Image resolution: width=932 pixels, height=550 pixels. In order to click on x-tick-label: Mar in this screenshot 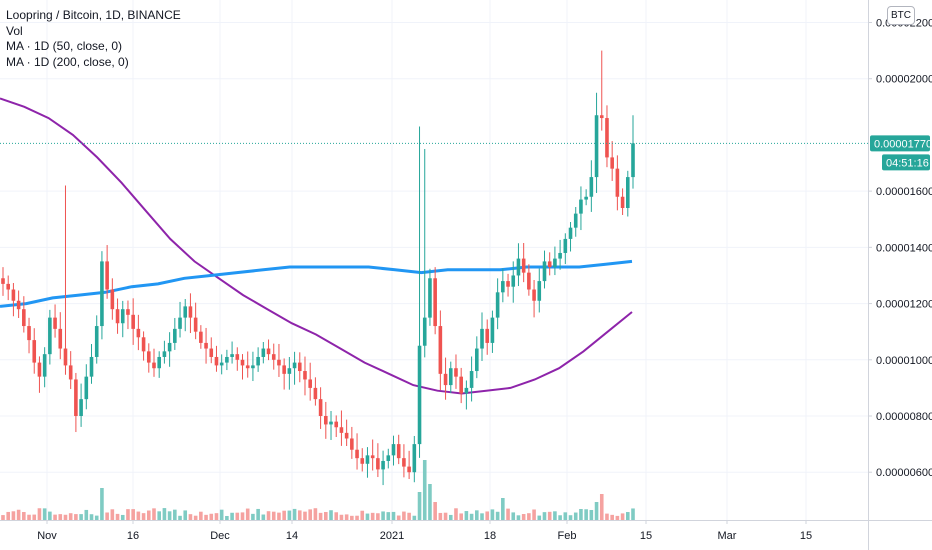, I will do `click(727, 536)`.